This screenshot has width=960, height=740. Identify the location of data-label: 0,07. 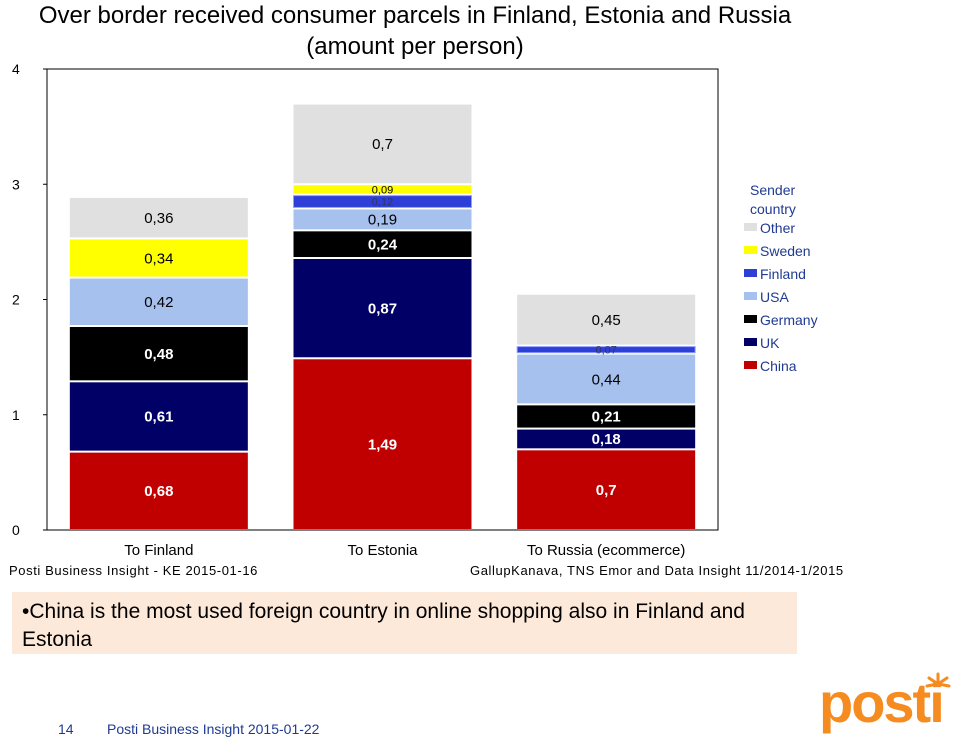
(605, 350).